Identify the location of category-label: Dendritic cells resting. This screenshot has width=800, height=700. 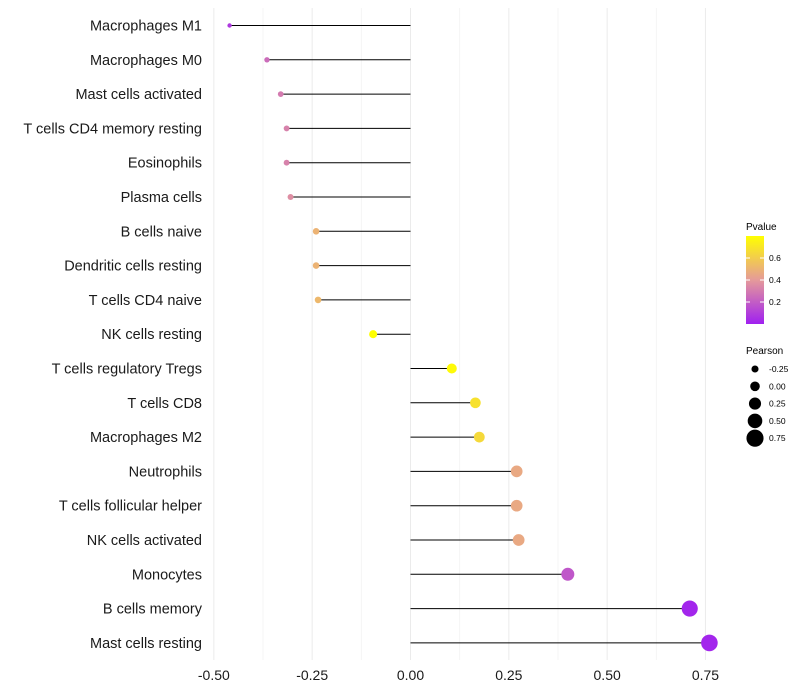
(133, 267).